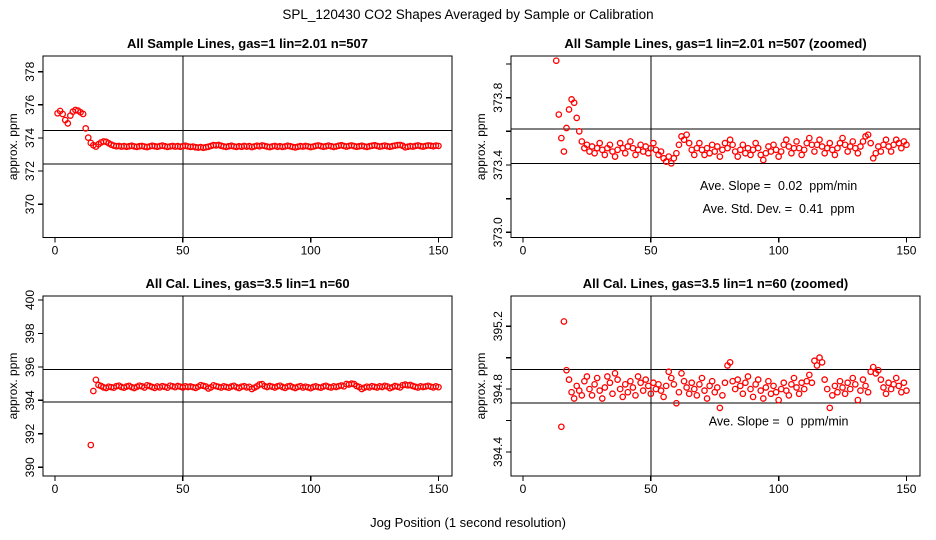 Image resolution: width=936 pixels, height=540 pixels. Describe the element at coordinates (30, 367) in the screenshot. I see `y-tick-label: 396` at that location.